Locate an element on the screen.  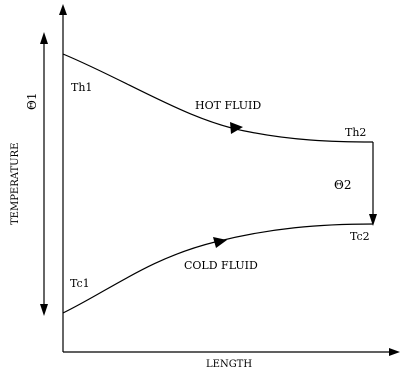
th1-label: Th1 is located at coordinates (81, 87).